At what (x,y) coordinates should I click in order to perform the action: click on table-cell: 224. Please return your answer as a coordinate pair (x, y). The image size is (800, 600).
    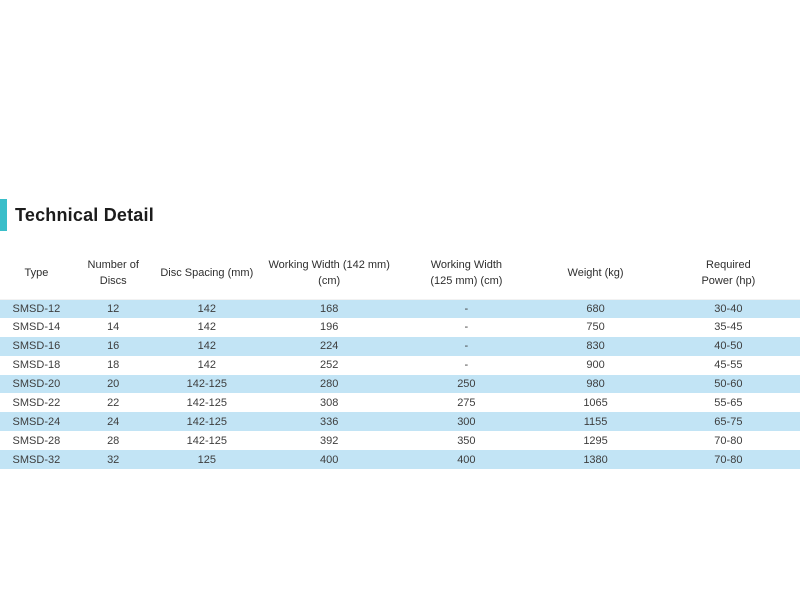
    Looking at the image, I should click on (329, 346).